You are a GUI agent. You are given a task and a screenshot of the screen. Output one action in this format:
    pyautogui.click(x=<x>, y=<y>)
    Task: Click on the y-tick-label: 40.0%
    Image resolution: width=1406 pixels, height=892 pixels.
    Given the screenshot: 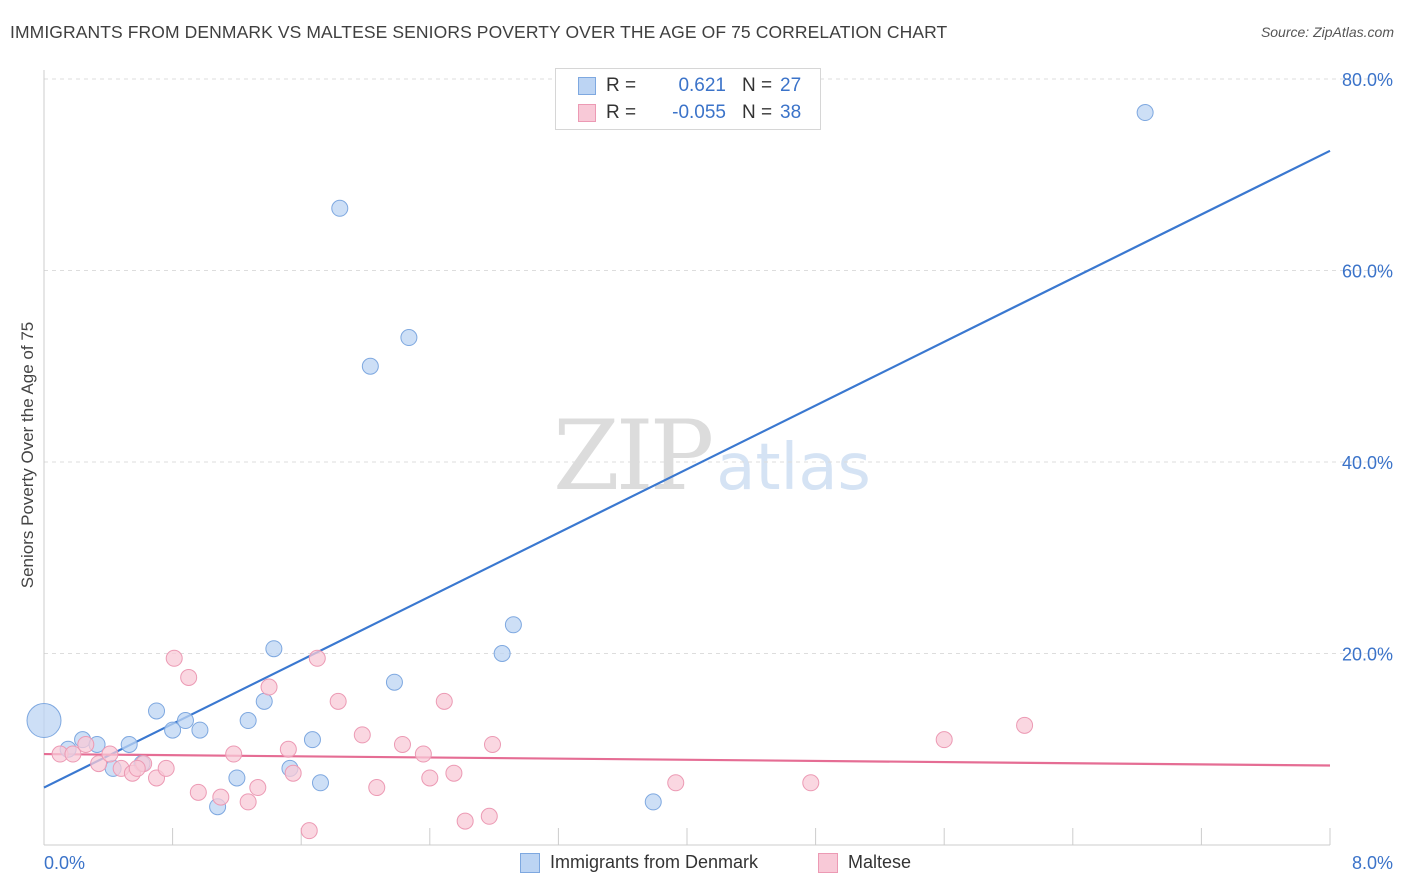 What is the action you would take?
    pyautogui.click(x=1367, y=463)
    